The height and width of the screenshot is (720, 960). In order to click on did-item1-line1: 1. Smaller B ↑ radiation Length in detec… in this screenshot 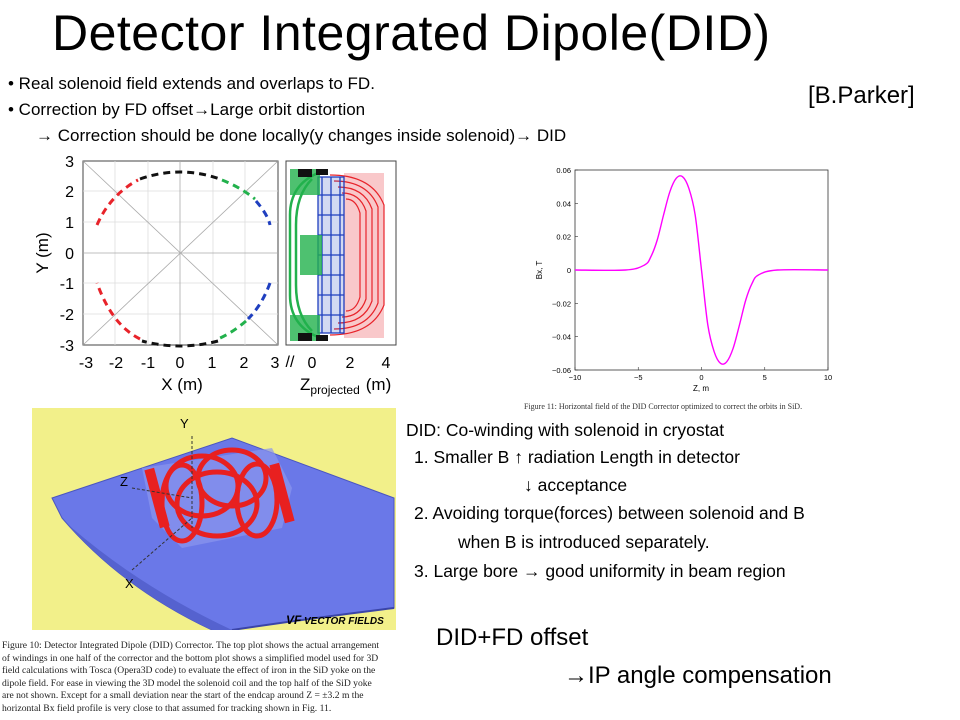, I will do `click(577, 457)`.